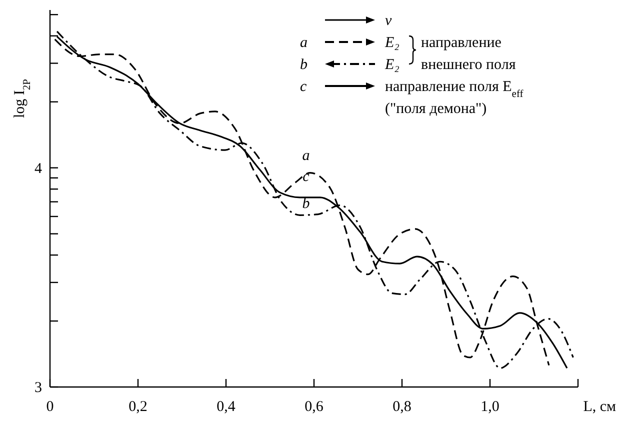 The height and width of the screenshot is (423, 624). Describe the element at coordinates (454, 89) in the screenshot. I see `annotation: направление поля E$_{eff}$` at that location.